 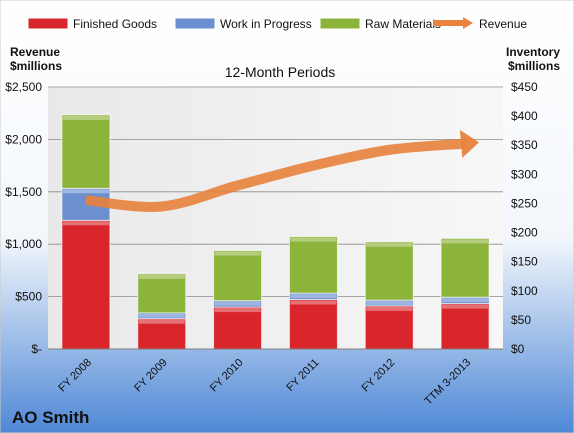 What do you see at coordinates (23, 192) in the screenshot?
I see `left-tick-label: $1,500` at bounding box center [23, 192].